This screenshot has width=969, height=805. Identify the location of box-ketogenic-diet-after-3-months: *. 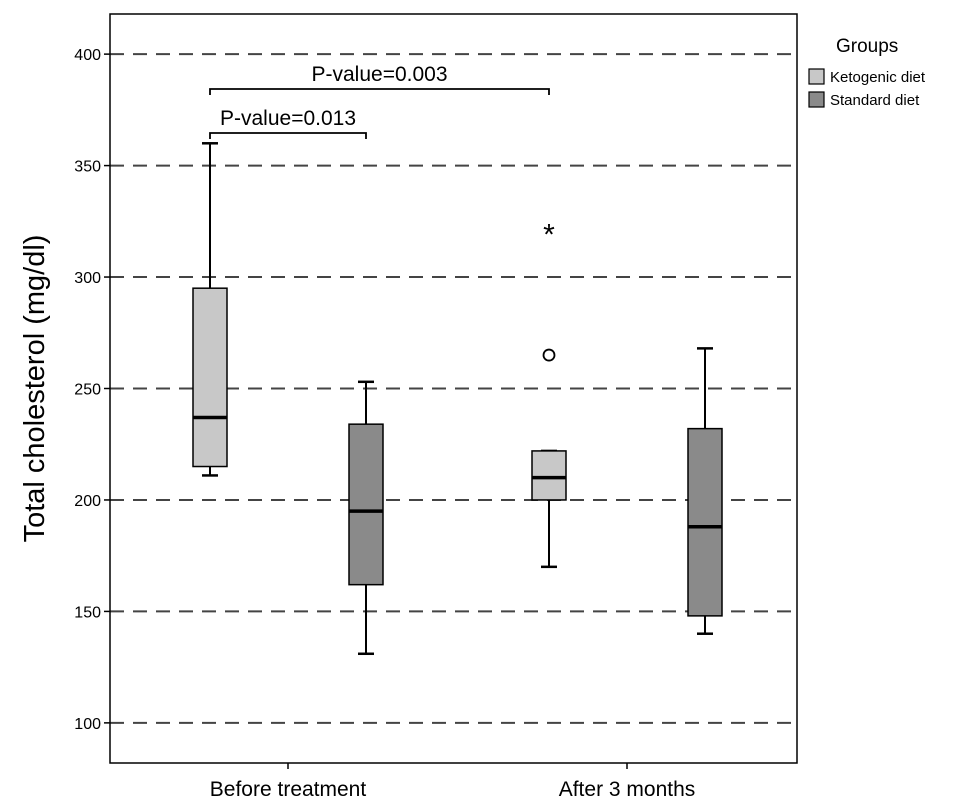
(549, 393).